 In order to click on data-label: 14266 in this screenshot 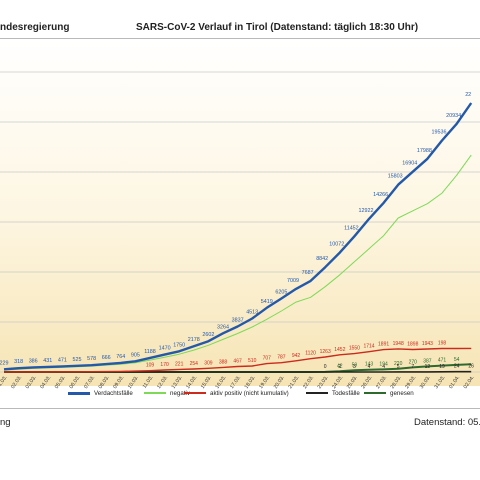, I will do `click(380, 195)`.